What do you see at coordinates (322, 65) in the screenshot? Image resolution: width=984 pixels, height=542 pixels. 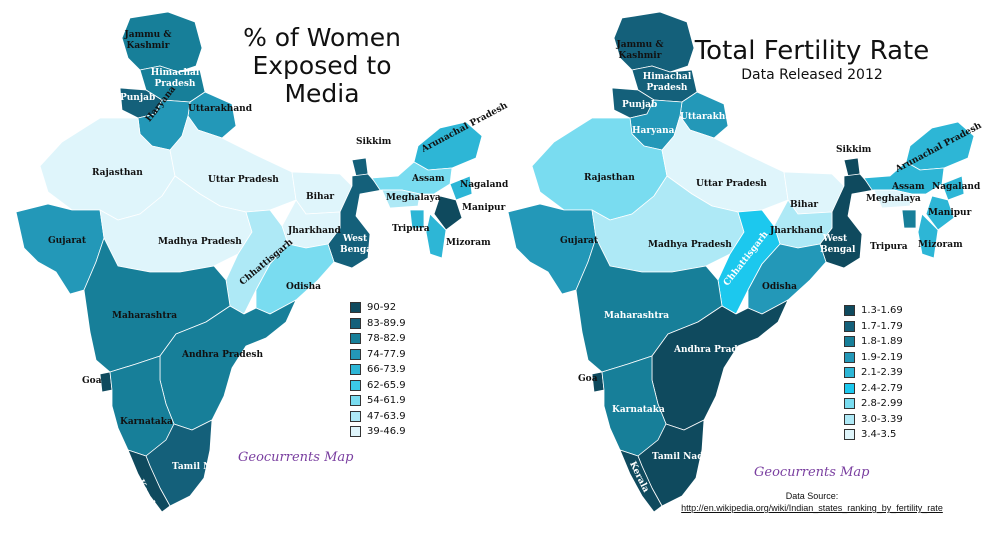 I see `map-title: % of Women Exposed to Media` at bounding box center [322, 65].